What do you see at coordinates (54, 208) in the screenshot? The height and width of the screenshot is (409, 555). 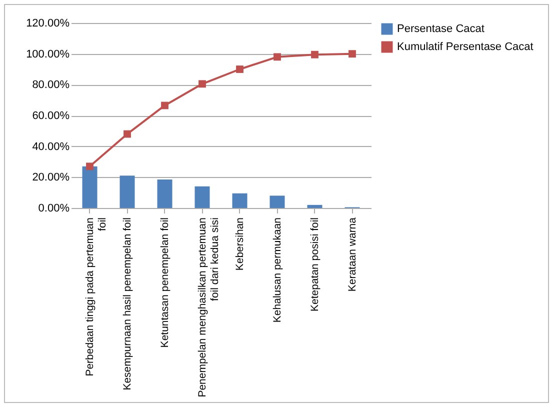 I see `y-tick-label: 0.00%` at bounding box center [54, 208].